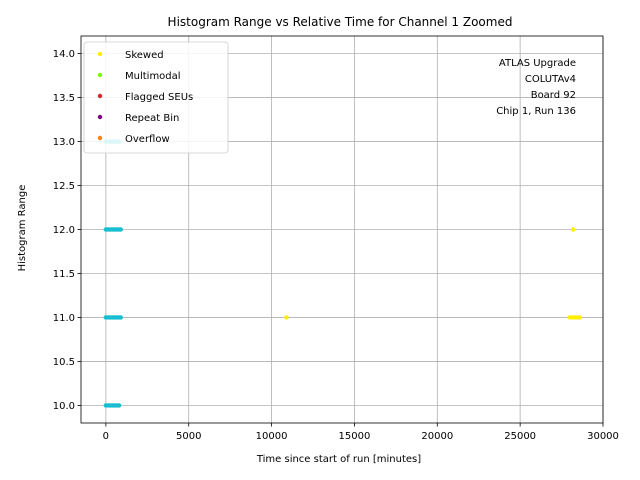 The width and height of the screenshot is (640, 480). I want to click on x-axis-ticks: 0 5000 10000 15000 20000 25000 30000, so click(361, 432).